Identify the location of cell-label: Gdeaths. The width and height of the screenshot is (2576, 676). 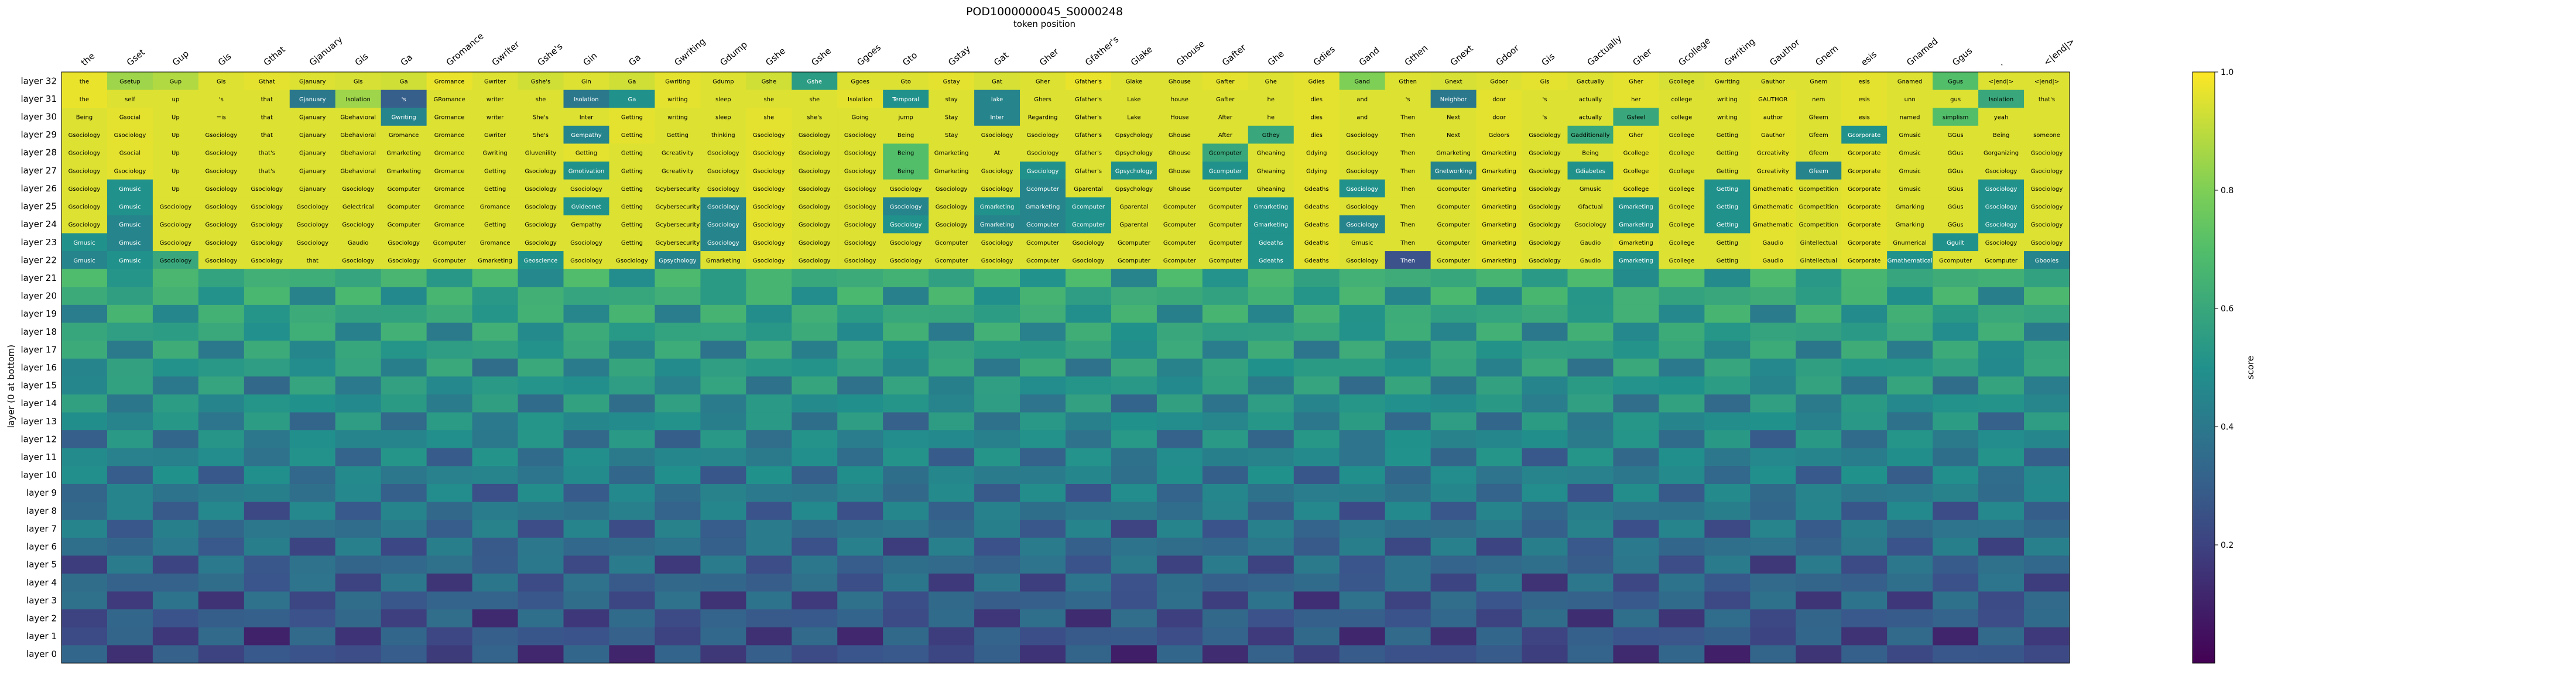
(1316, 225).